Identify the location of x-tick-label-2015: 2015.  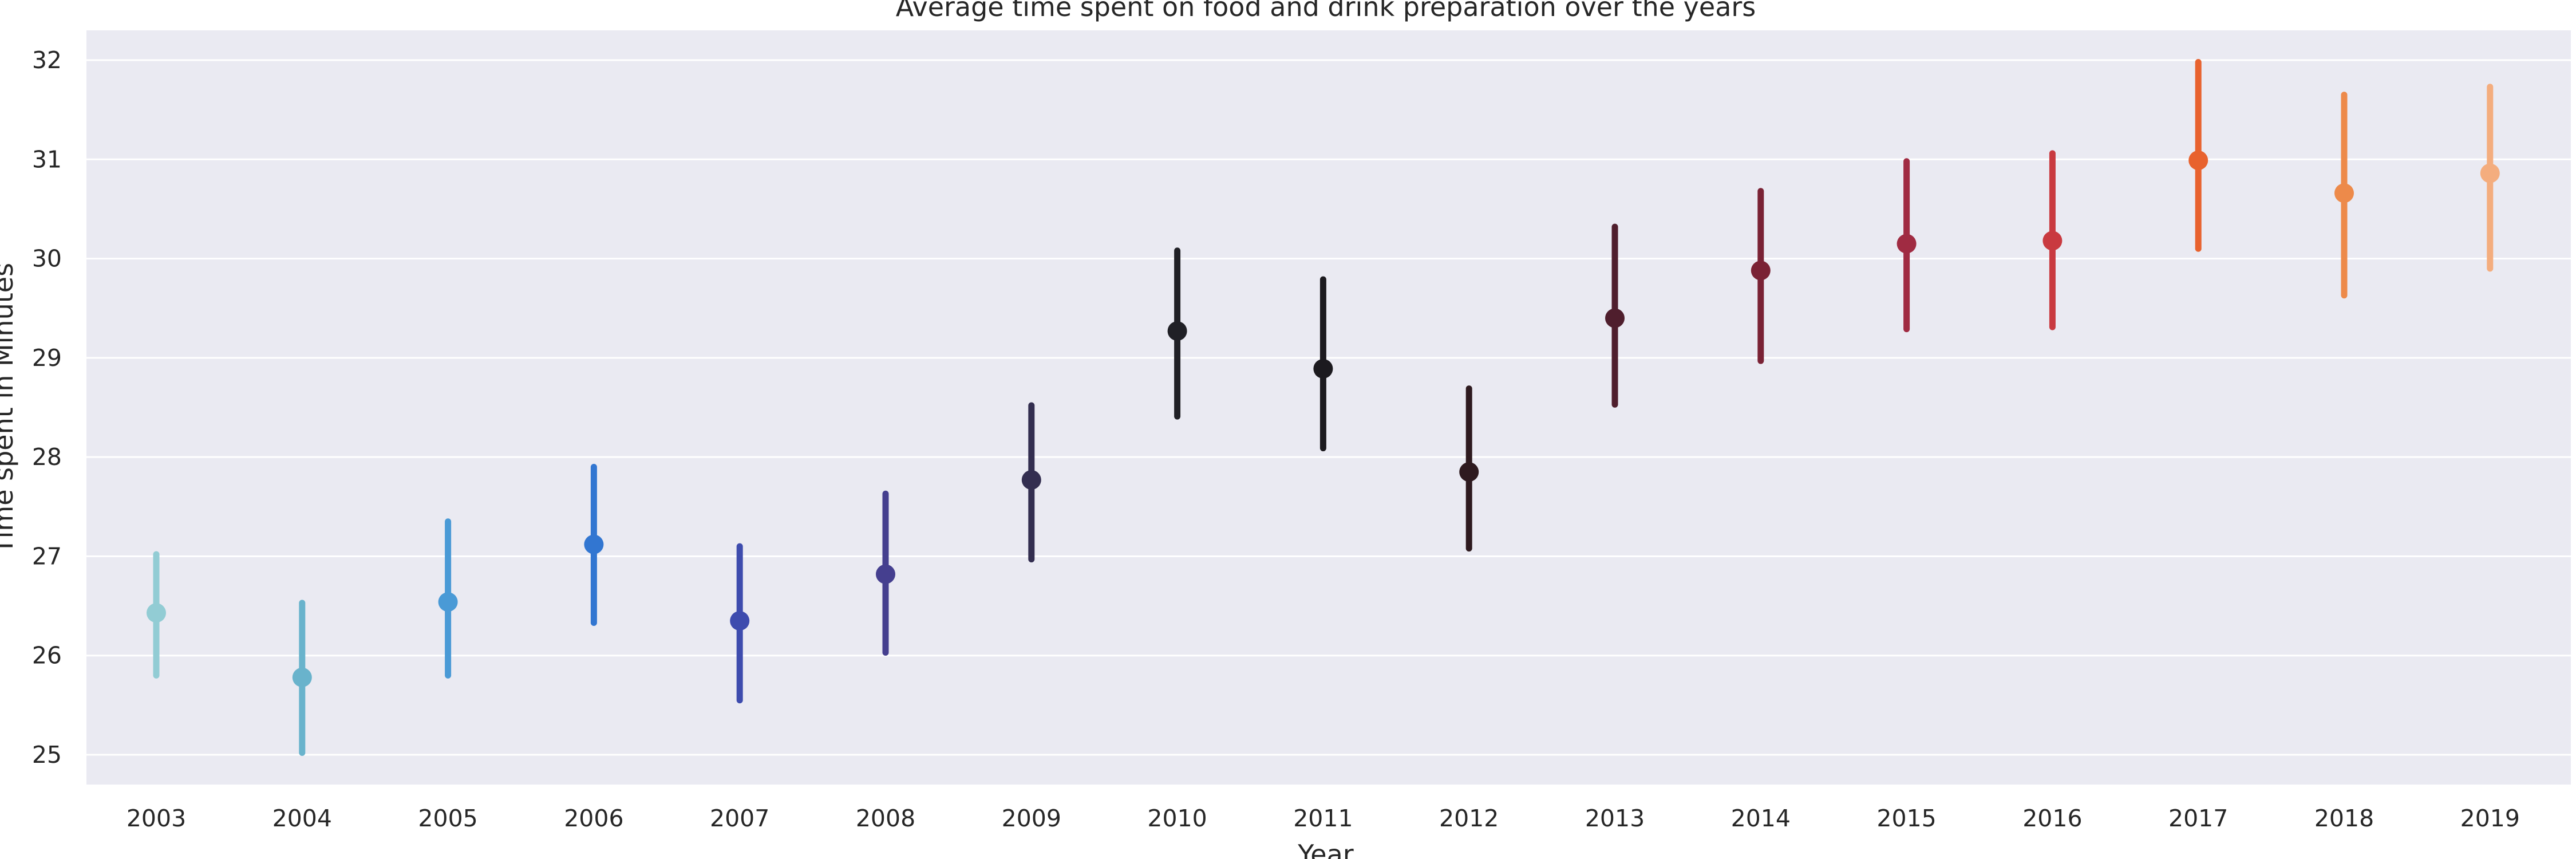
(1906, 818).